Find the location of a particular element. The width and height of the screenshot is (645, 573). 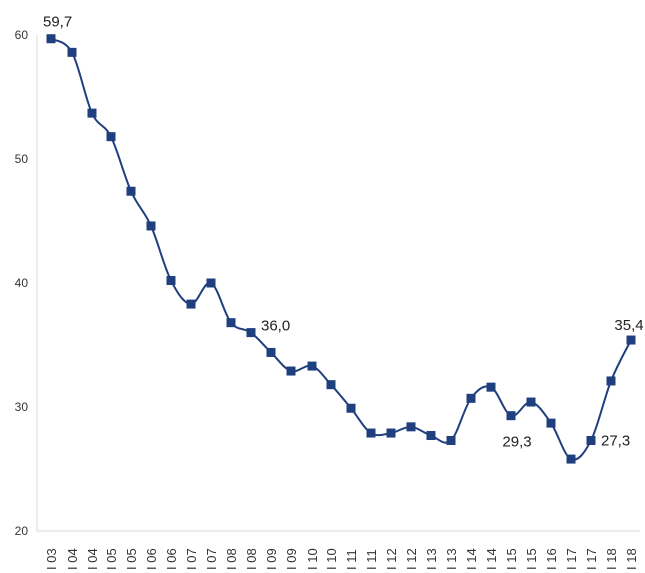

y-axis-ticks: 20 30 40 50 60 is located at coordinates (22, 283).